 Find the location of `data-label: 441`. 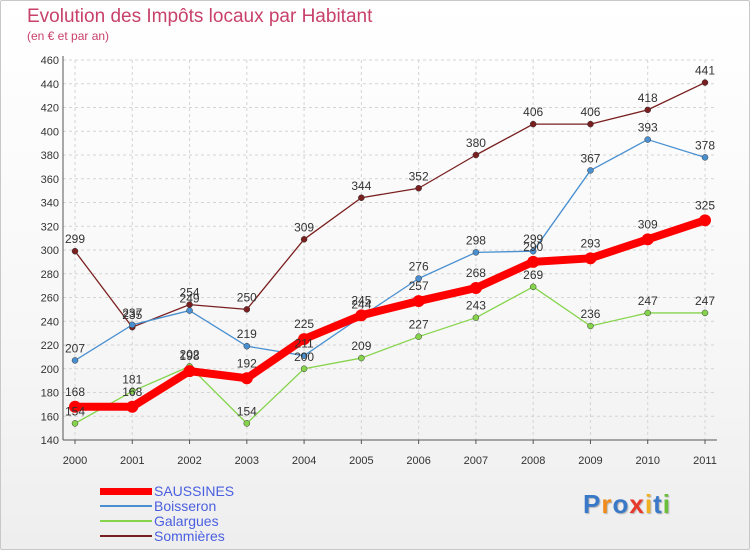

data-label: 441 is located at coordinates (705, 71).